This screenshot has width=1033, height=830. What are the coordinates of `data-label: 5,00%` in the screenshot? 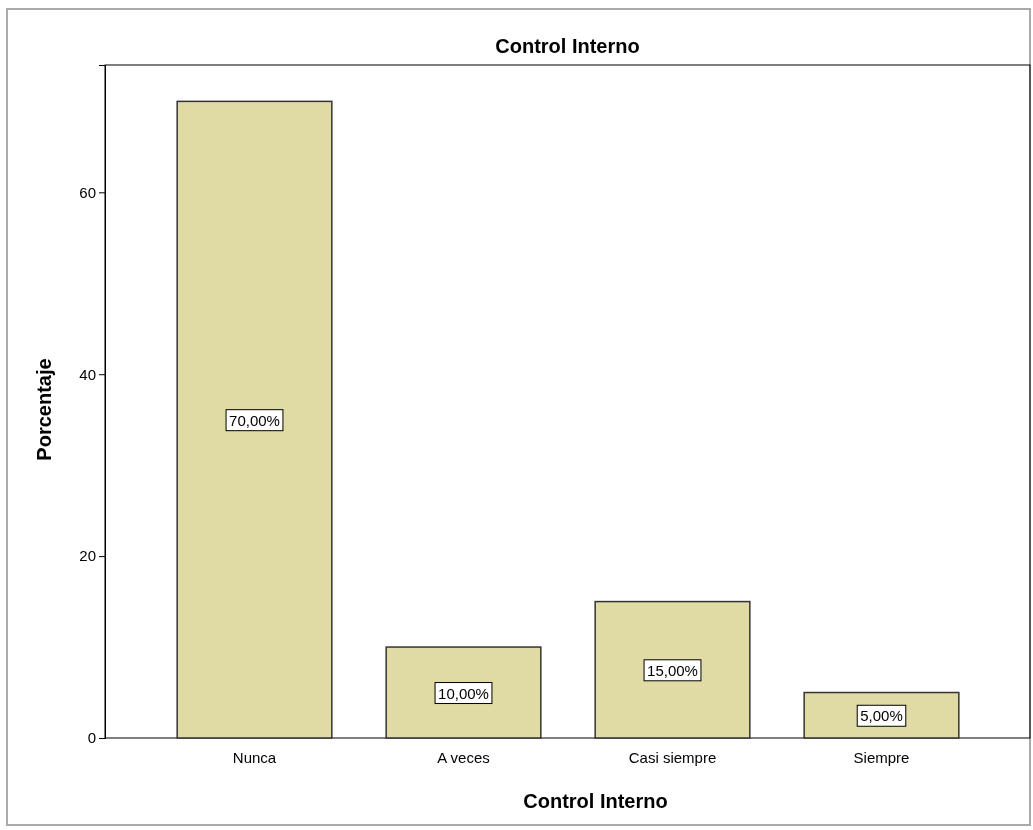 It's located at (881, 716).